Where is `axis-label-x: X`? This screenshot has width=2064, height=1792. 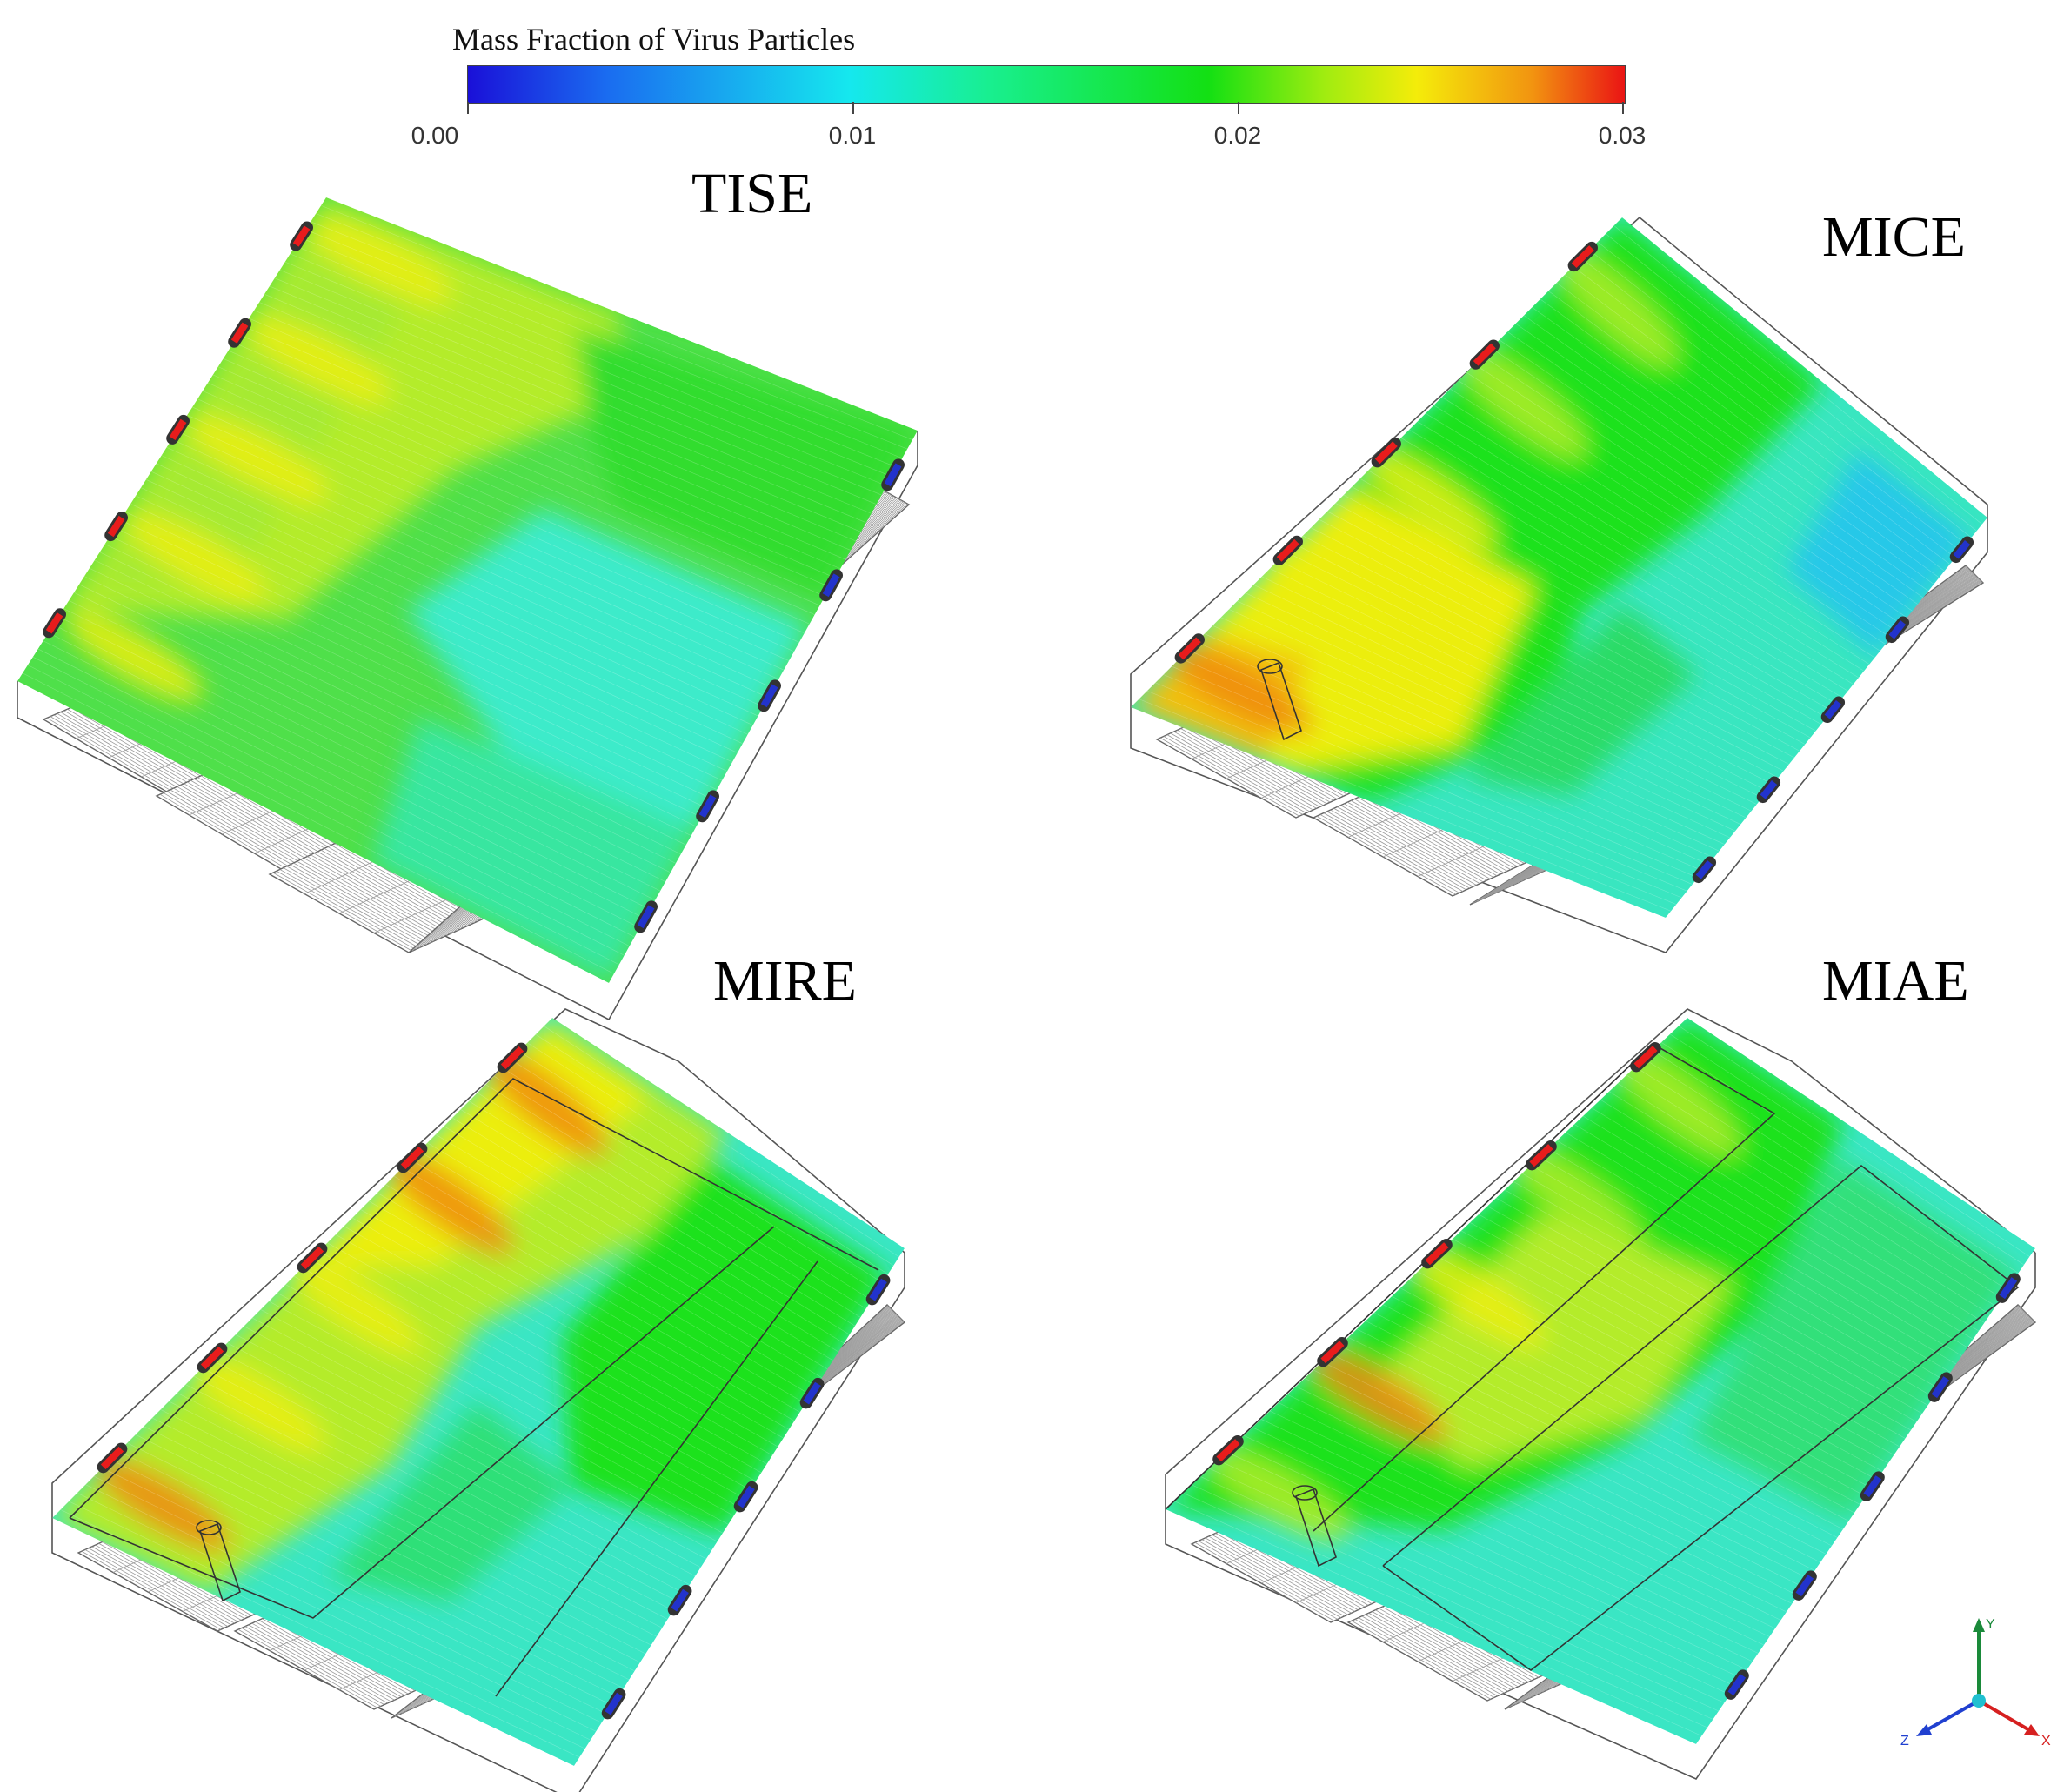 axis-label-x: X is located at coordinates (2046, 1741).